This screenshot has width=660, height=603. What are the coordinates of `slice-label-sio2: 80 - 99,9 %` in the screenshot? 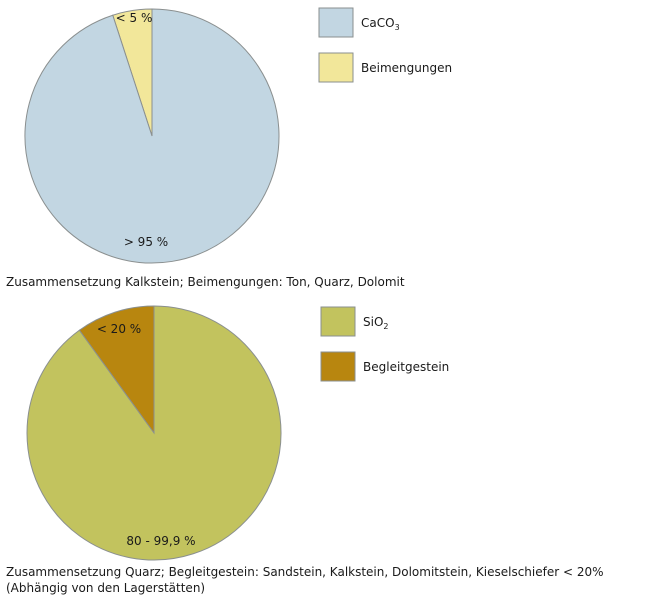 It's located at (160, 541).